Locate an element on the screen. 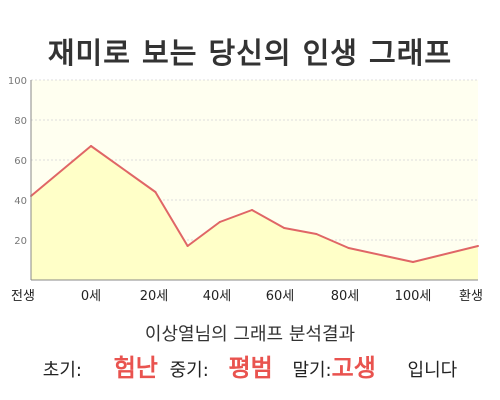 Image resolution: width=500 pixels, height=400 pixels. y-tick-label: 100 is located at coordinates (17, 81).